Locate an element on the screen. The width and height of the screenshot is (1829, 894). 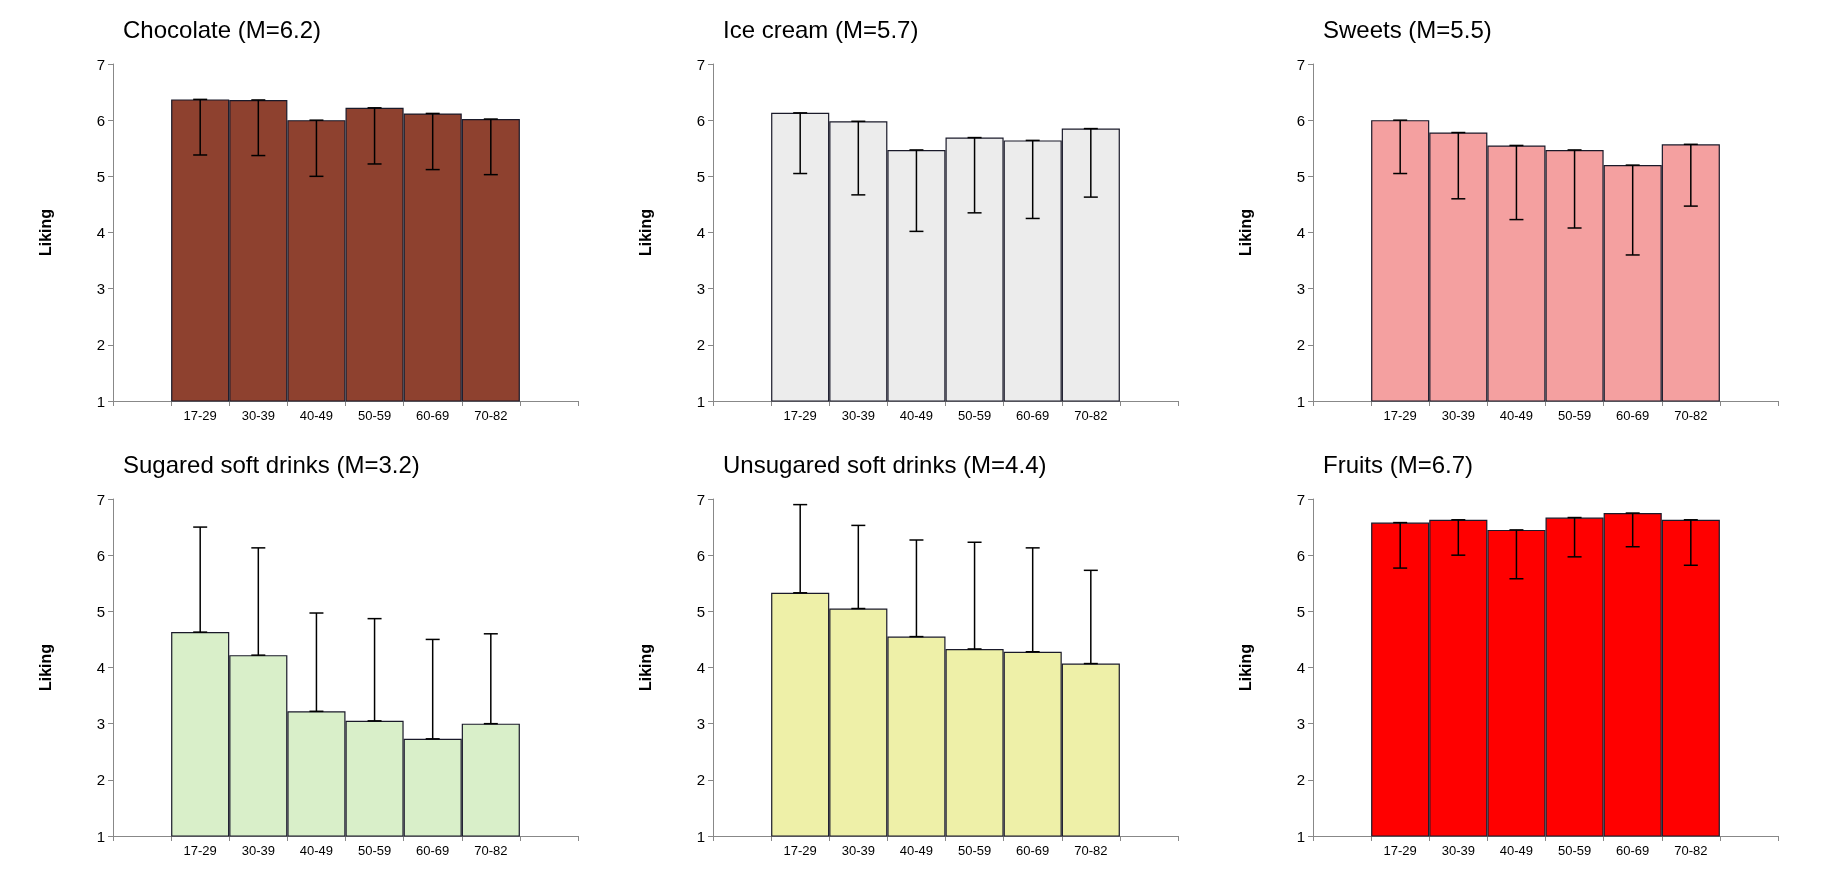
chart-title: Sugared soft drinks (M=3.2) is located at coordinates (271, 464).